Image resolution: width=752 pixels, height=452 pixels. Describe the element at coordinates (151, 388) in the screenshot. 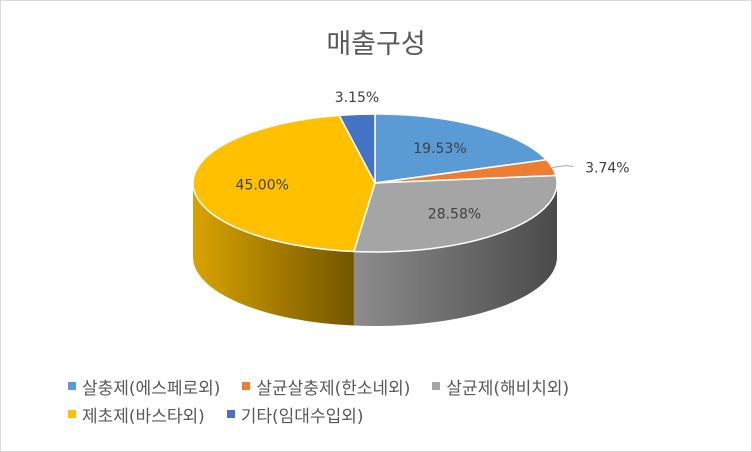

I see `legend-label: 살충제(에스페로외)` at that location.